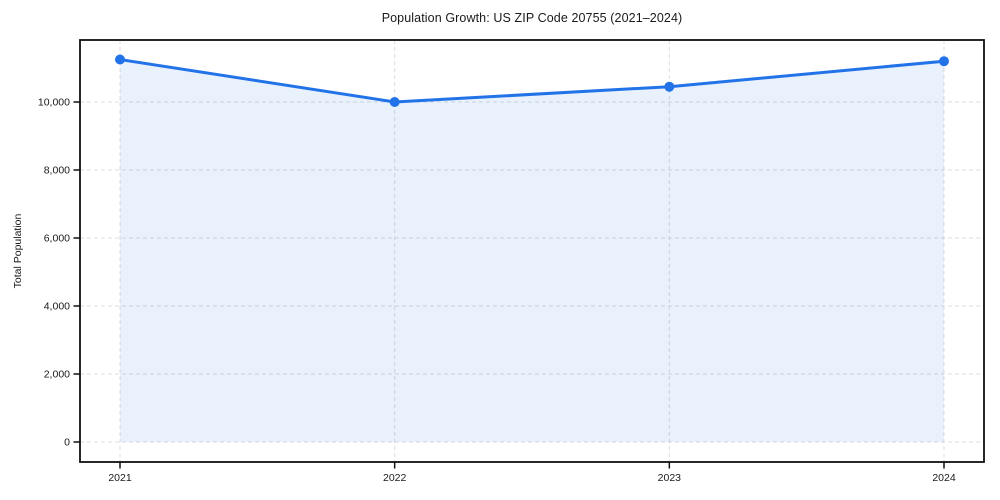  I want to click on y-tick-label: 4,000, so click(57, 307).